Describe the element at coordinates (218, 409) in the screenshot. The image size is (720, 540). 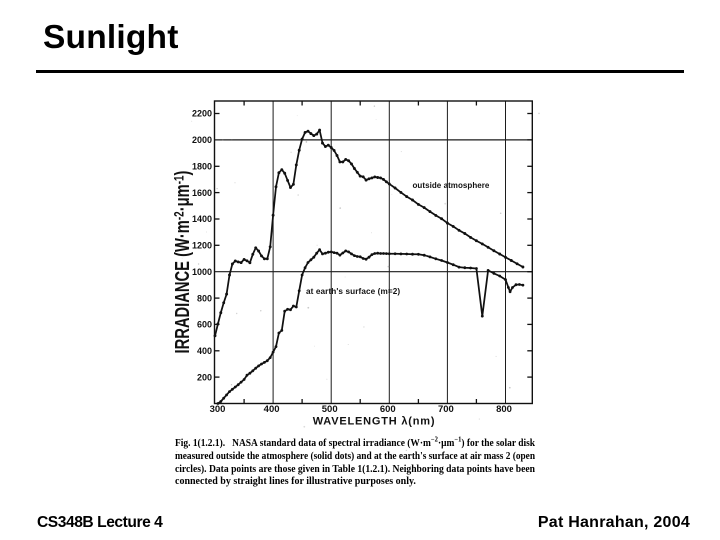
I see `svg-text: 300` at that location.